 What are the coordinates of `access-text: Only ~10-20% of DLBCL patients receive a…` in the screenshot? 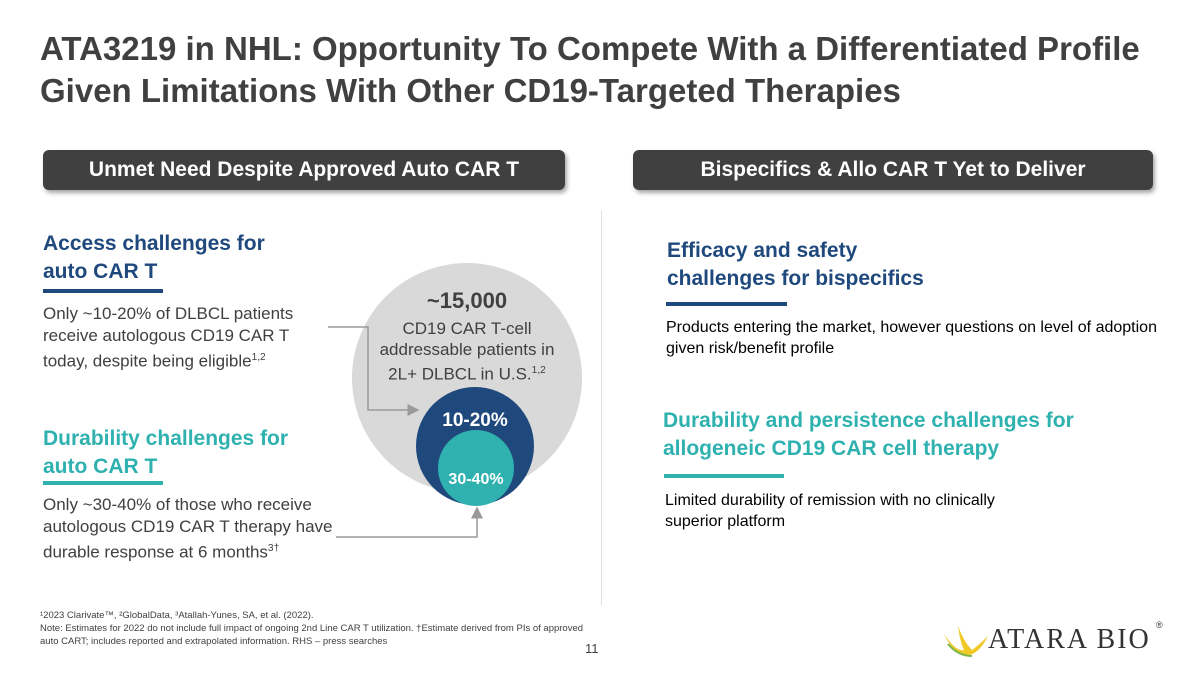 It's located at (168, 337).